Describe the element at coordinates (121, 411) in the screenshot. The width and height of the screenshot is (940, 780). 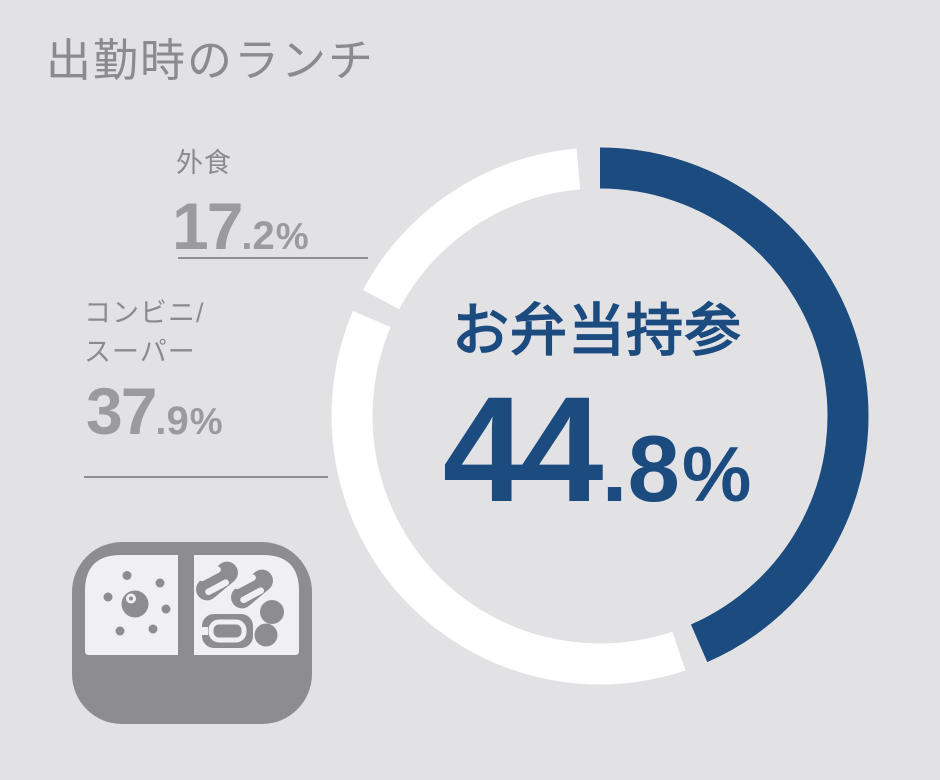
I see `legend-value-int: 37` at that location.